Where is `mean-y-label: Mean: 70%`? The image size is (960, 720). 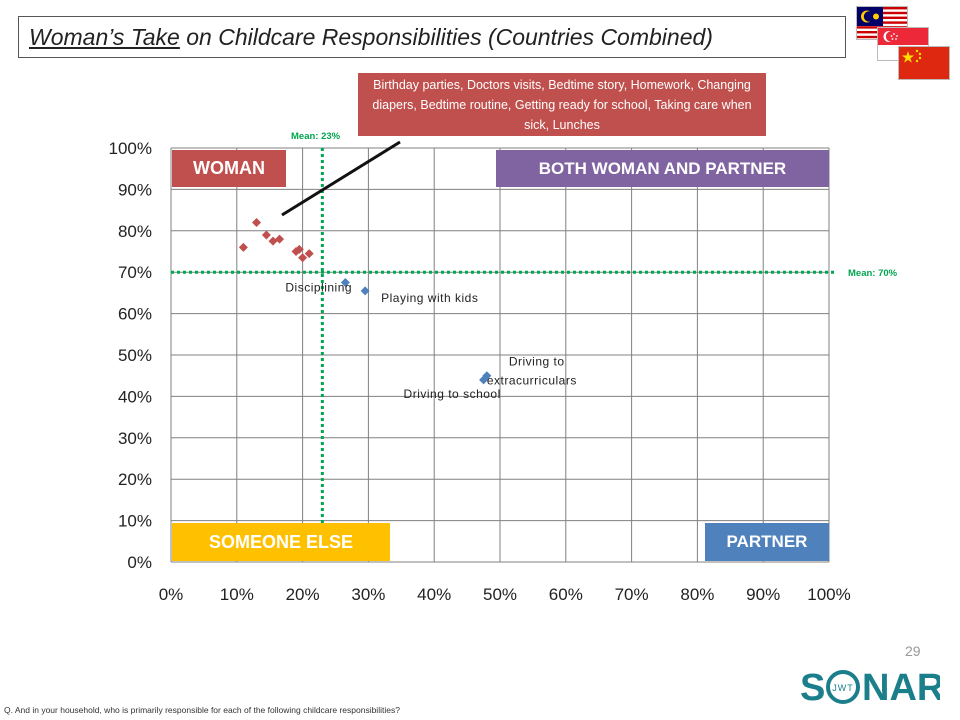
mean-y-label: Mean: 70% is located at coordinates (873, 273).